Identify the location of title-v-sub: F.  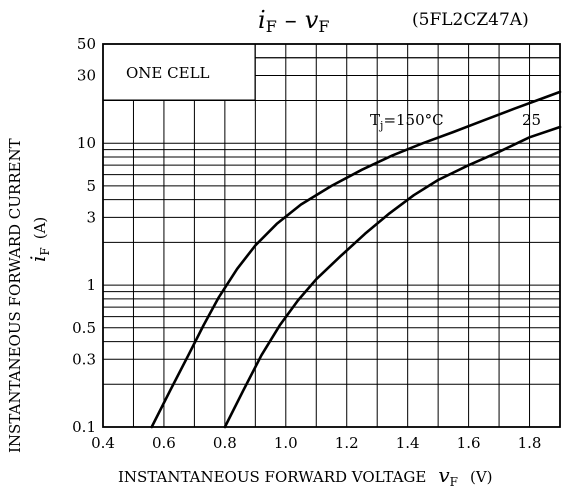
(323, 26).